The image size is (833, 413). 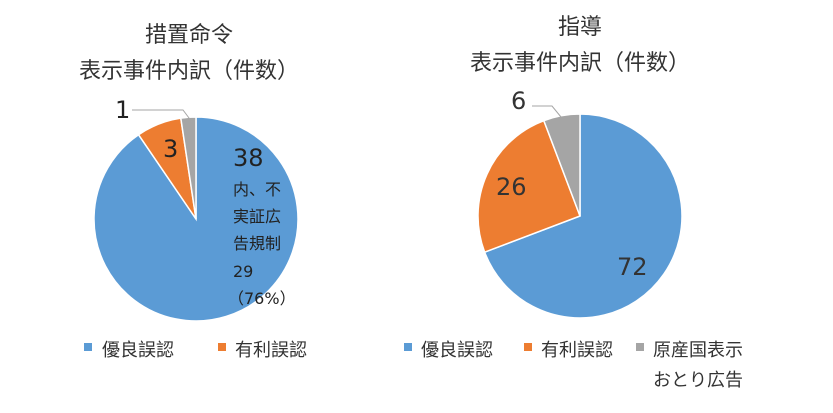 What do you see at coordinates (698, 350) in the screenshot?
I see `chart2-legend-label-3a: 原産国表示` at bounding box center [698, 350].